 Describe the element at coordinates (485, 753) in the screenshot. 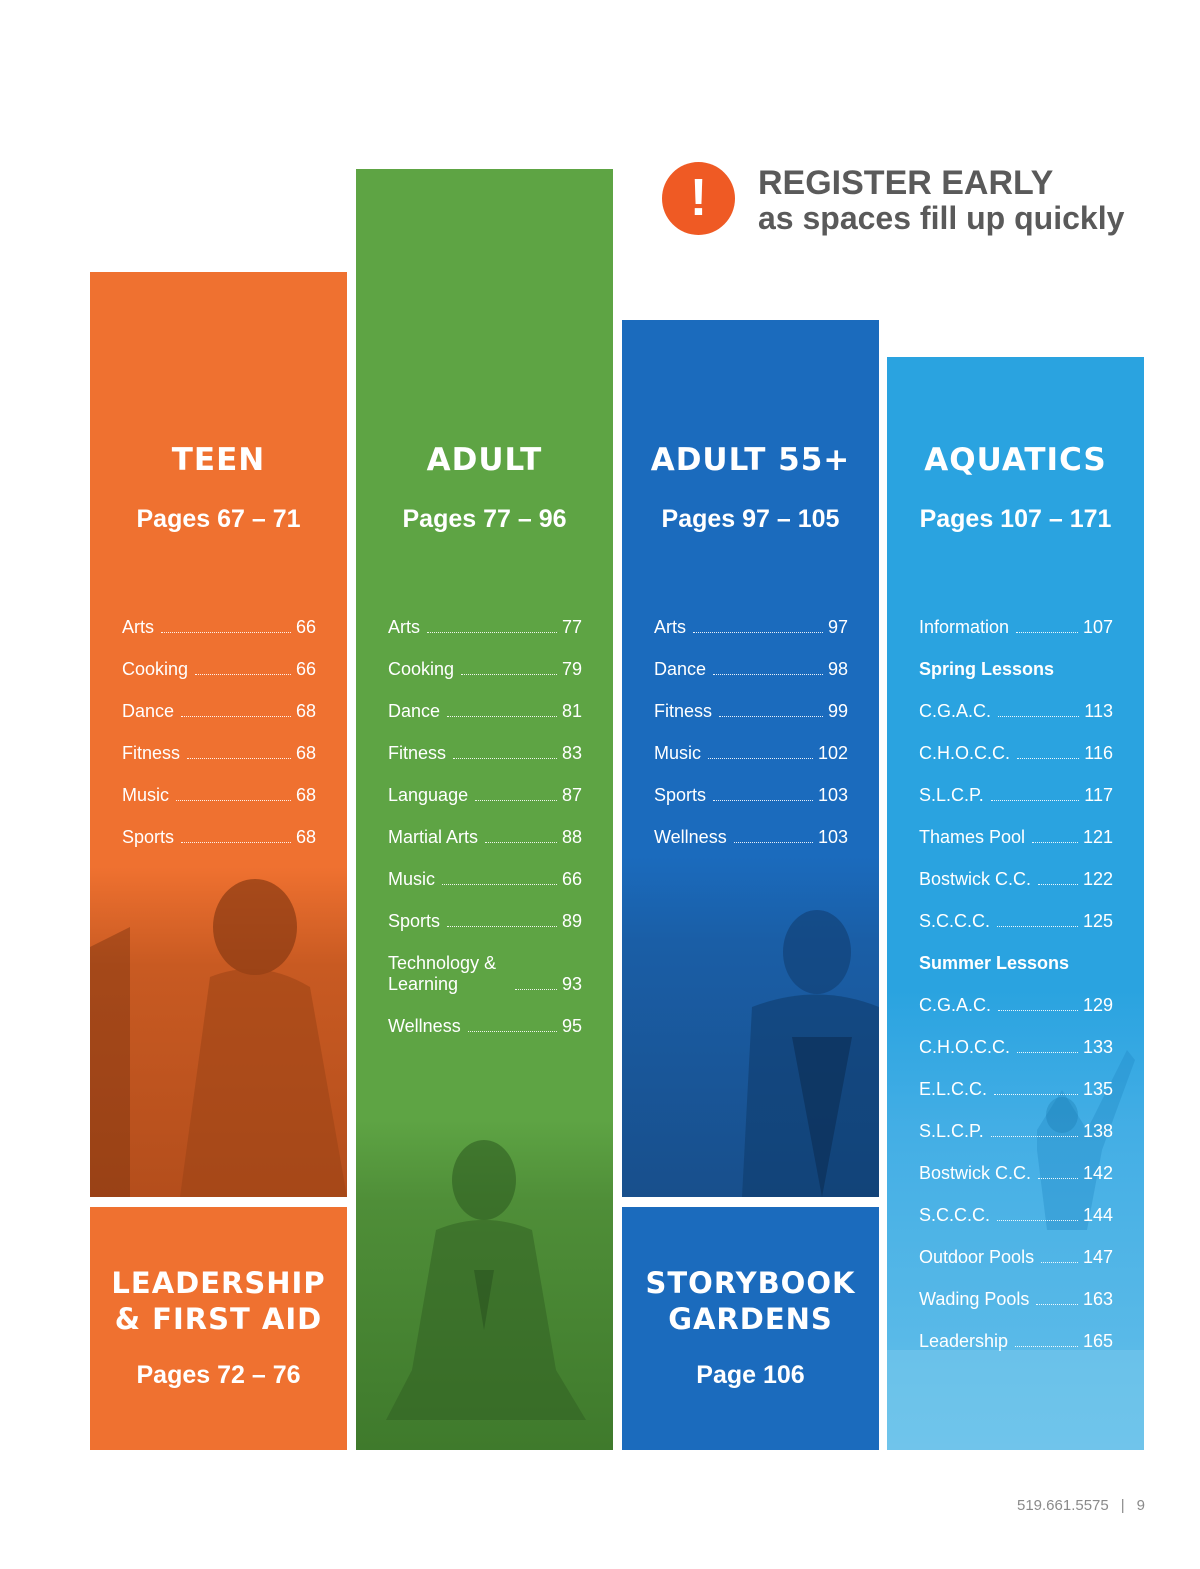

I see `toc-item: Fitness 83` at that location.